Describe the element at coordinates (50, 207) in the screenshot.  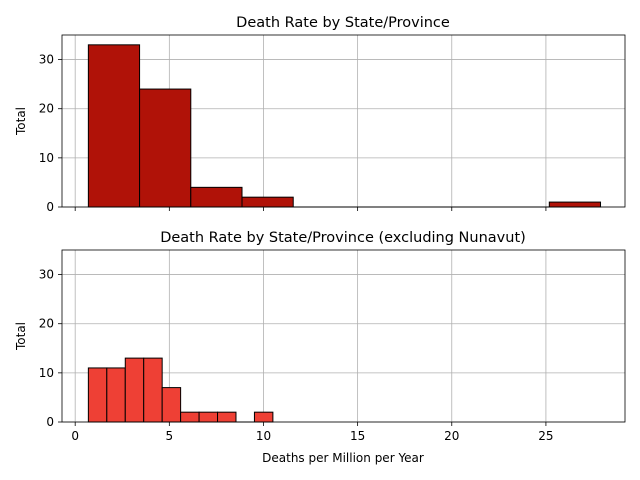
I see `top-y-tick-label: 0` at that location.